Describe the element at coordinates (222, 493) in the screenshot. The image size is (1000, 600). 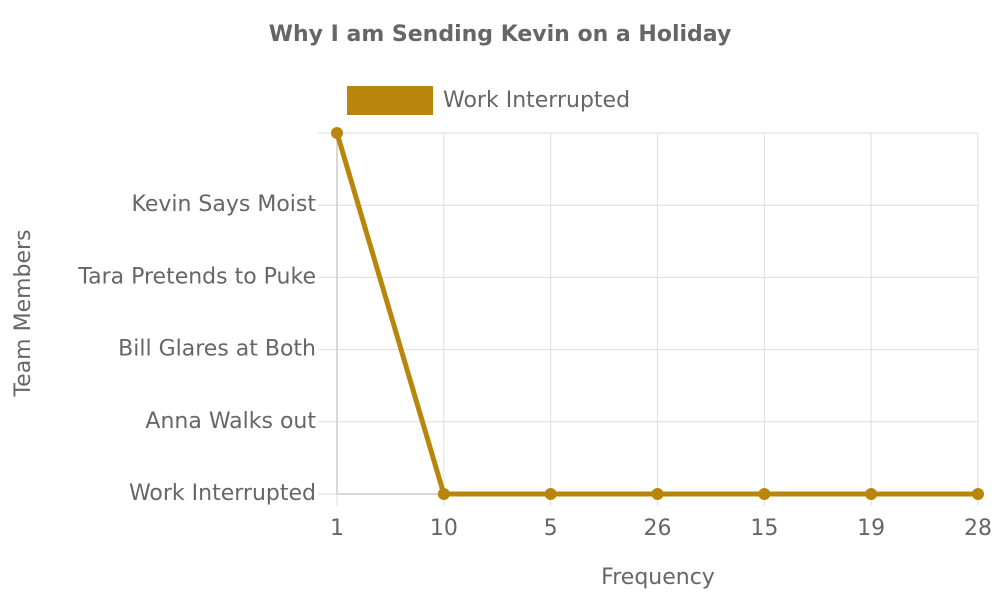
I see `y-tick-label: Work Interrupted` at that location.